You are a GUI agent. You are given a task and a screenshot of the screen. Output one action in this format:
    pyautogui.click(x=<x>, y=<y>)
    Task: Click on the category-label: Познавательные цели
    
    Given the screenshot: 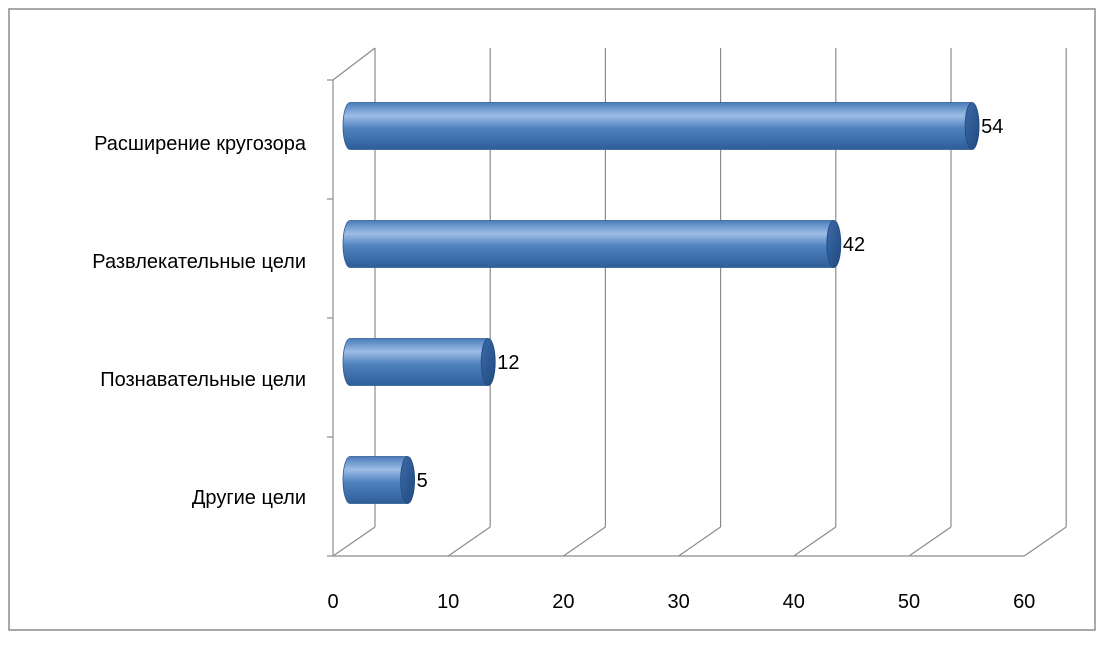 What is the action you would take?
    pyautogui.click(x=203, y=380)
    